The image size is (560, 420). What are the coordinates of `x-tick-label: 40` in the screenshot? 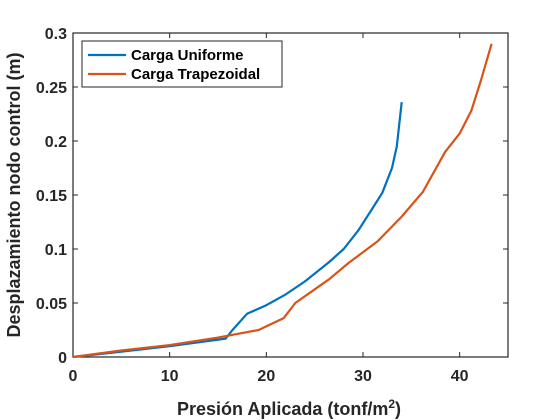 It's located at (460, 376).